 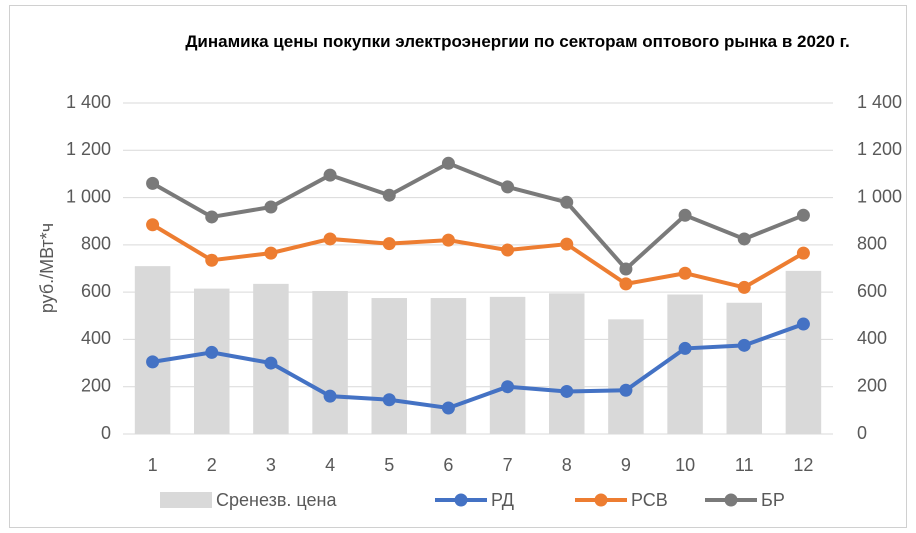 What do you see at coordinates (872, 291) in the screenshot?
I see `y2-tick-label: 600` at bounding box center [872, 291].